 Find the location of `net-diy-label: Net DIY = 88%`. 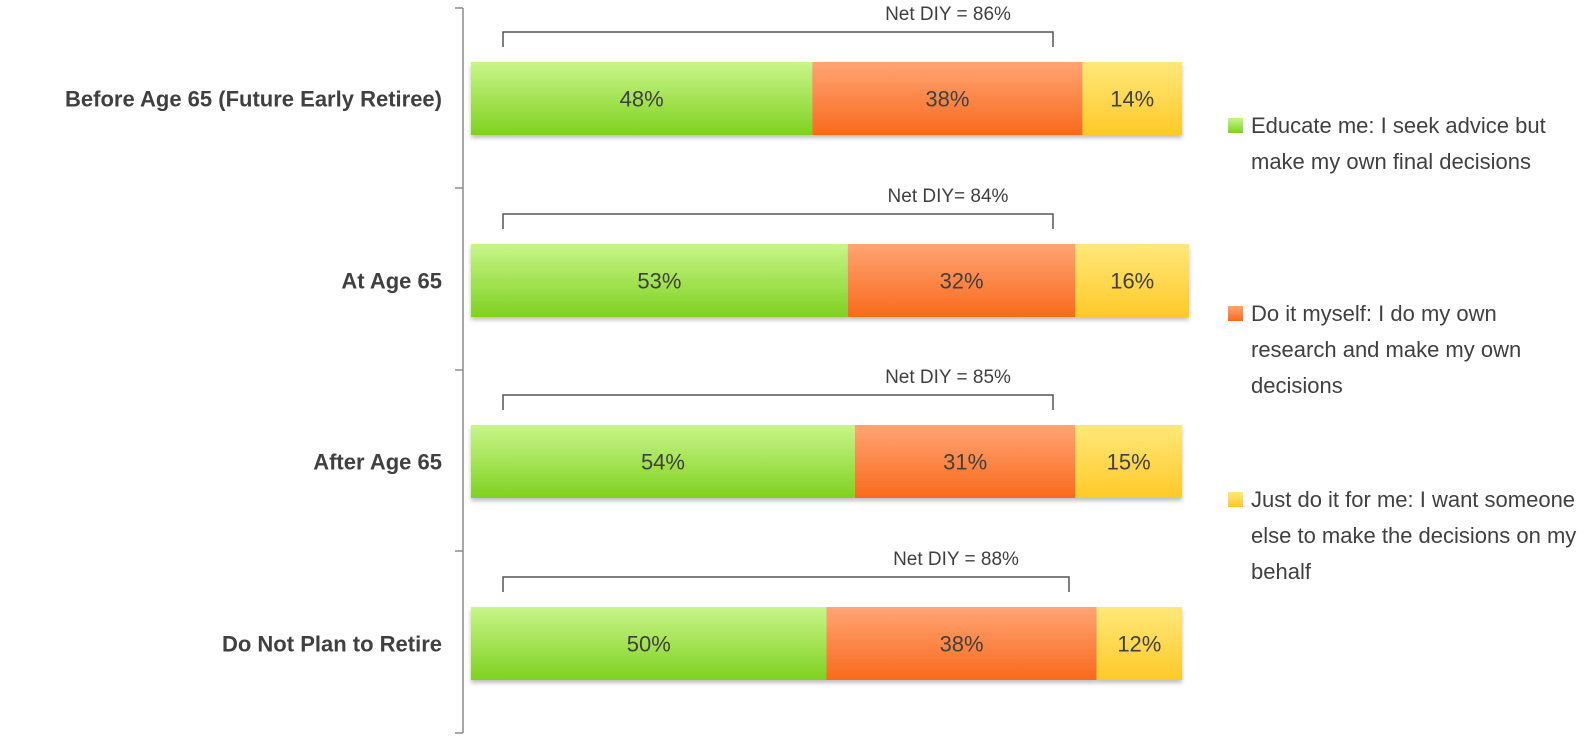

net-diy-label: Net DIY = 88% is located at coordinates (956, 559).